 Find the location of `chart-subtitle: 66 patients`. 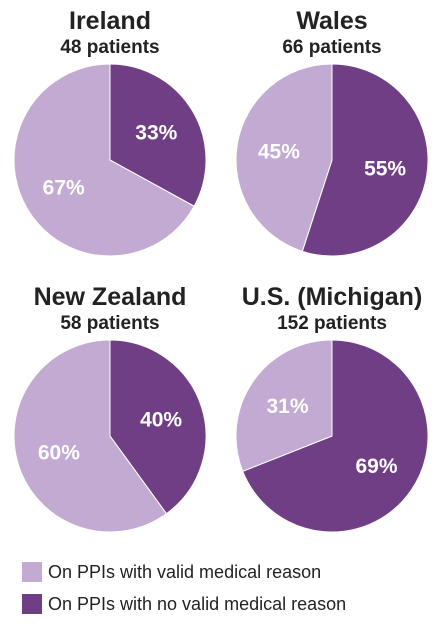

chart-subtitle: 66 patients is located at coordinates (331, 47).